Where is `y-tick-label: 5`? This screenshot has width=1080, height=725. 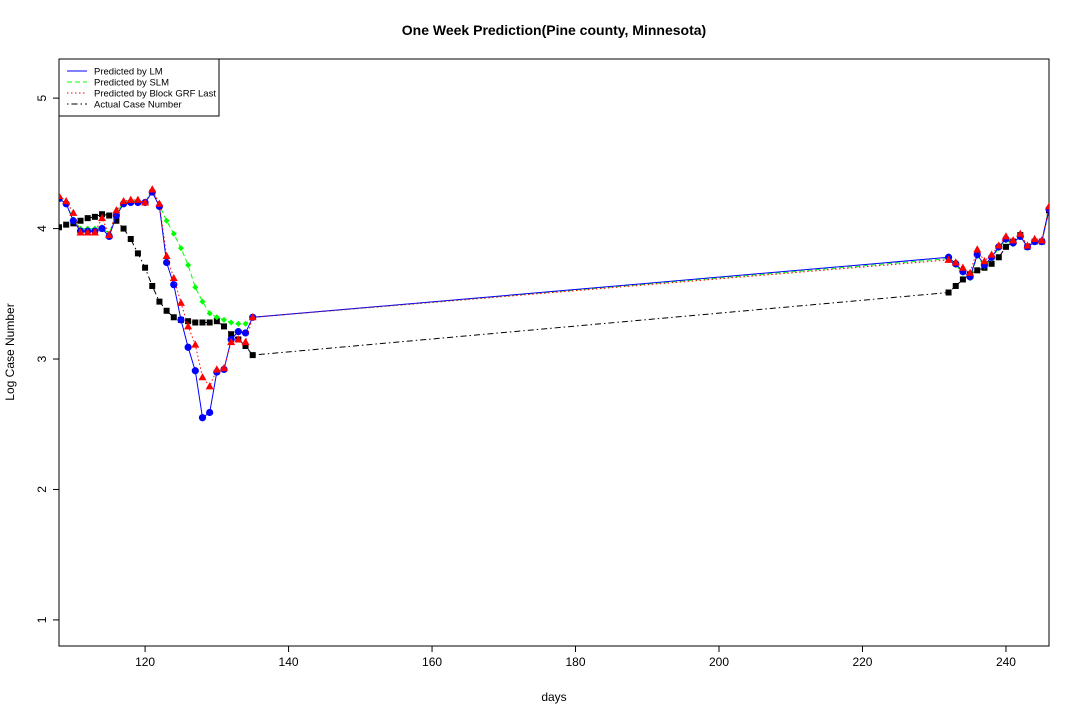 y-tick-label: 5 is located at coordinates (42, 97).